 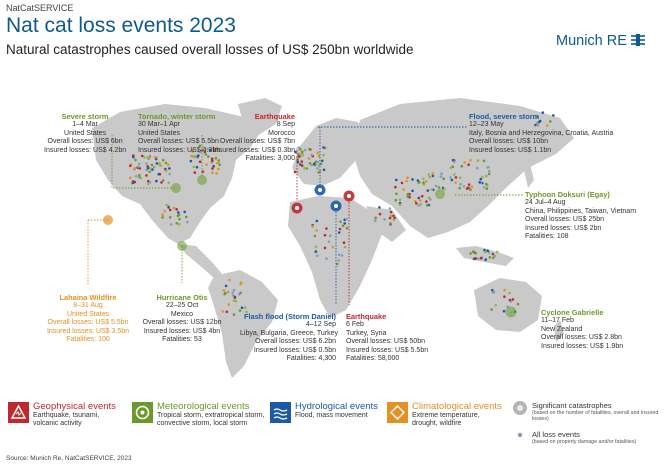 I want to click on source-note: Source: Munich Re, NatCatSERVICE, 2023, so click(x=69, y=458).